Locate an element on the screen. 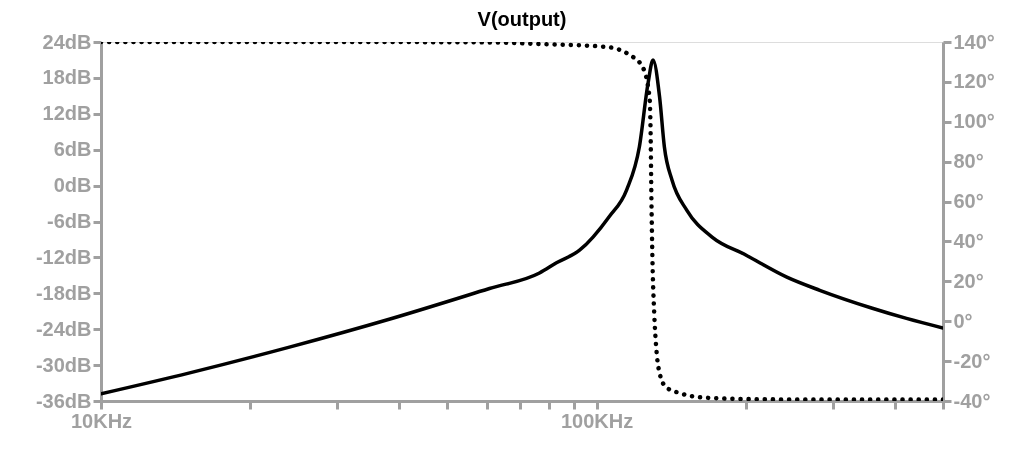 This screenshot has height=450, width=1017. y2-tick-label: 20° is located at coordinates (968, 280).